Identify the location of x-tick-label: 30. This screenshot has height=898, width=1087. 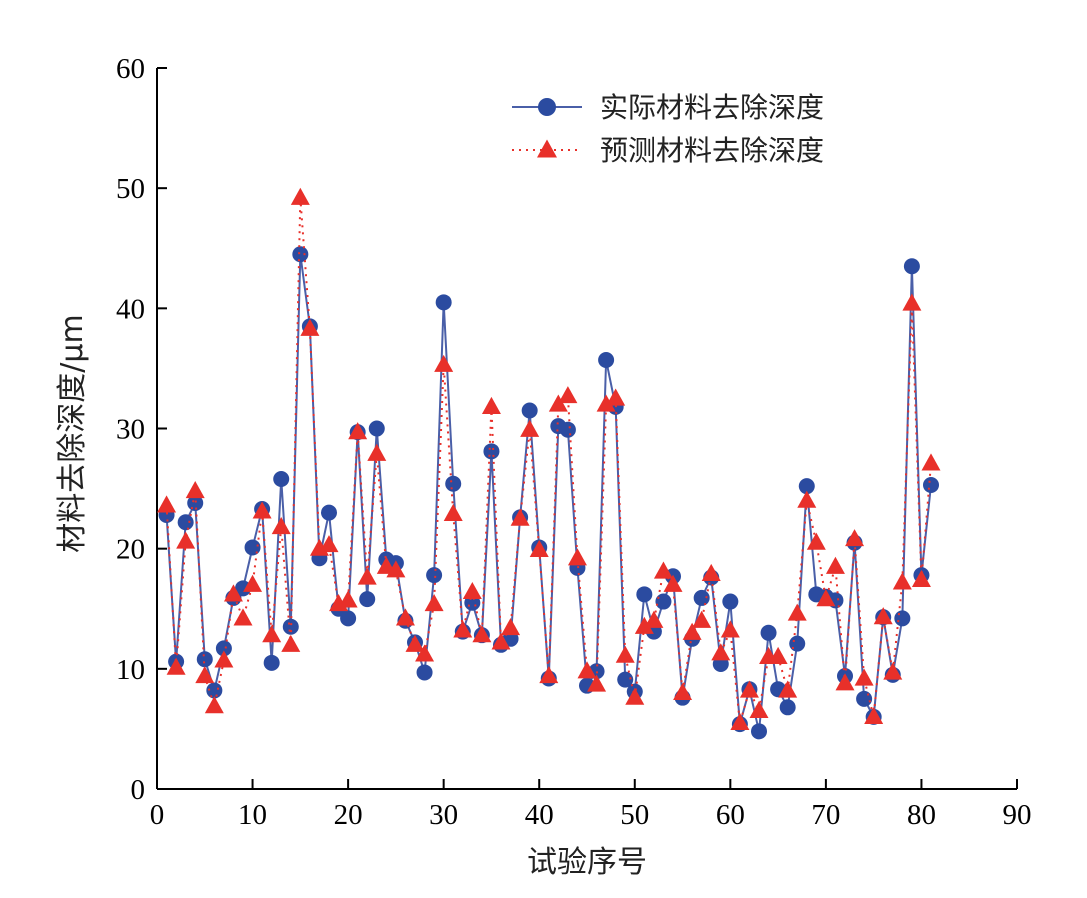
(443, 815).